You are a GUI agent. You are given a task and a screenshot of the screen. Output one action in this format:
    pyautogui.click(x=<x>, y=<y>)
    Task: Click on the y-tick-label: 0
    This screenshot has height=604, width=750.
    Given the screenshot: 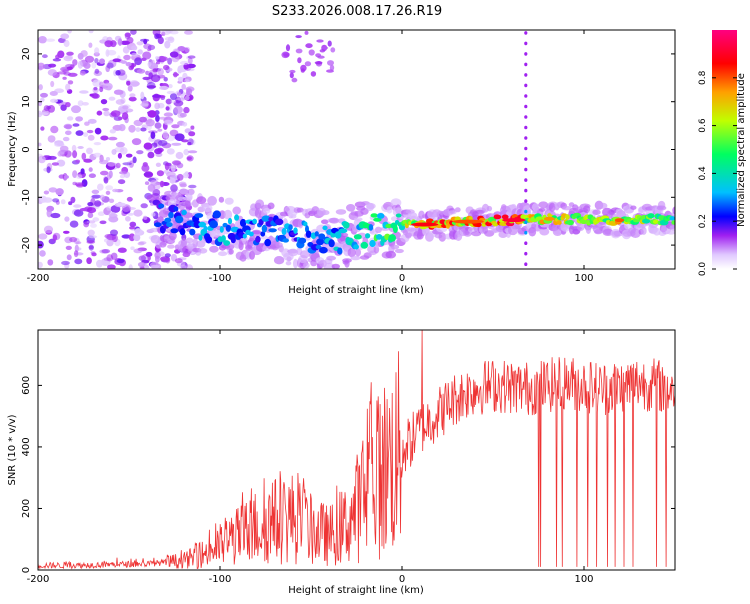 What is the action you would take?
    pyautogui.click(x=26, y=570)
    